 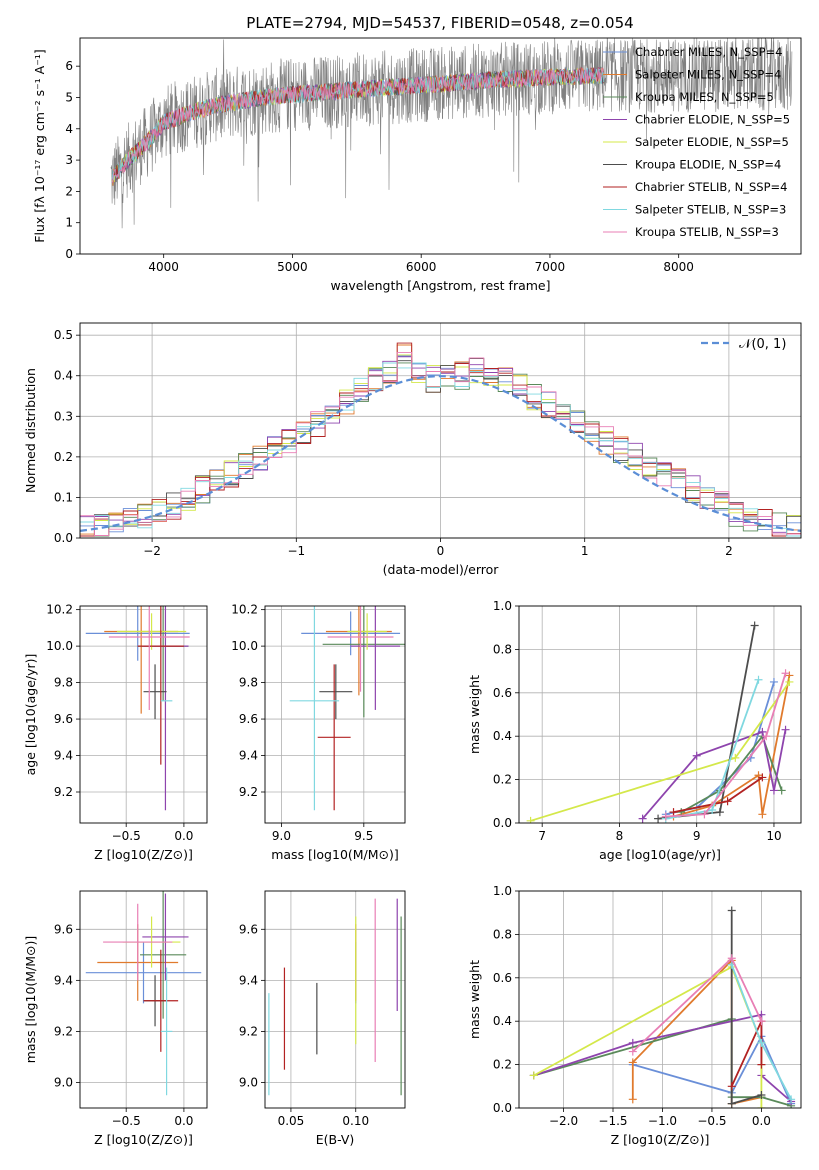 I want to click on mass-vs-z-x-tick-label: −0.5, so click(x=126, y=1121).